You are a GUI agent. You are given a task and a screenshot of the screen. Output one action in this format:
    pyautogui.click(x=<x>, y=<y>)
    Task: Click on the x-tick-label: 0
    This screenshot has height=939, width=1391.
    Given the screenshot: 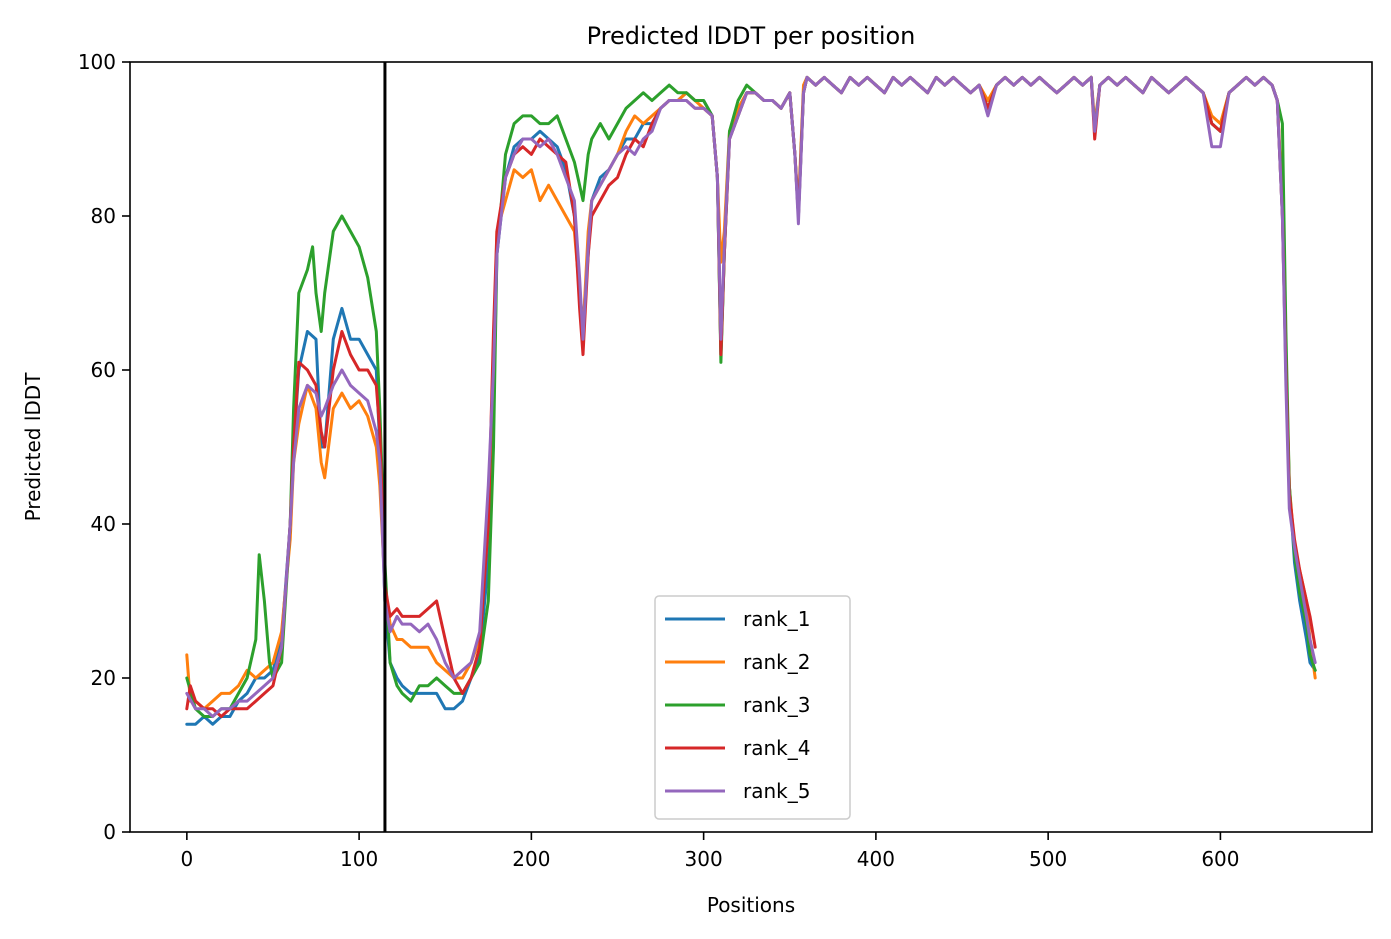 What is the action you would take?
    pyautogui.click(x=186, y=859)
    